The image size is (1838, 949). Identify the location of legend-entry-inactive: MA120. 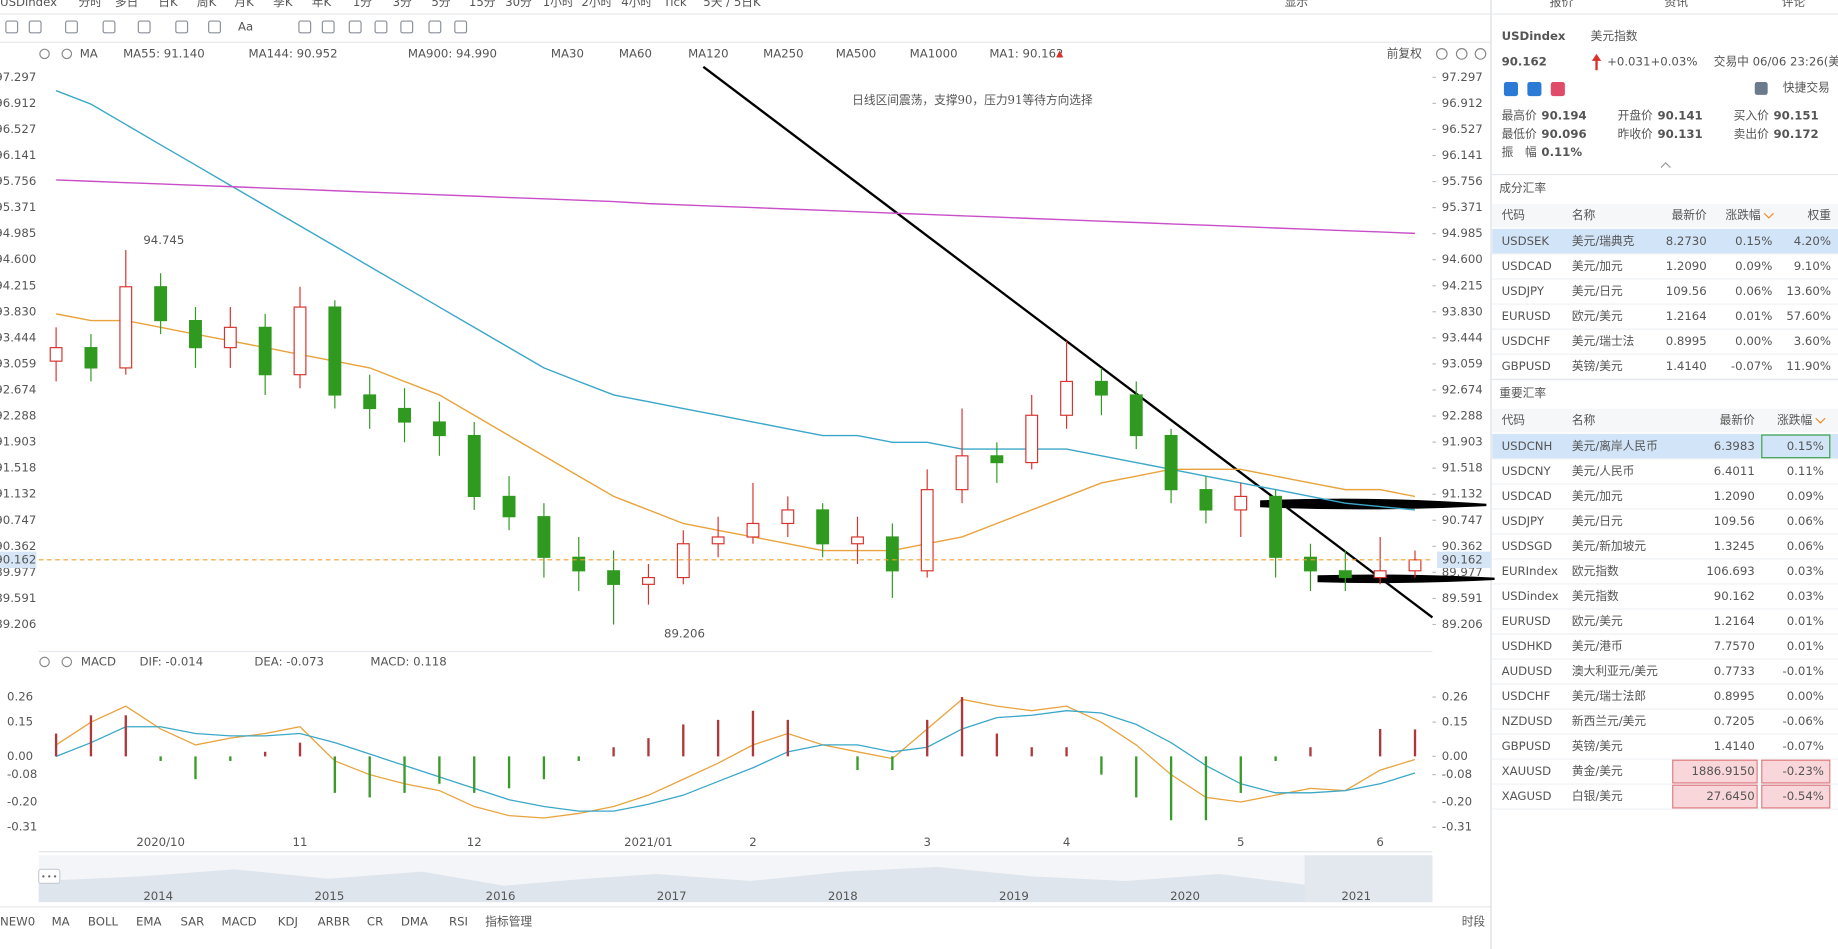
(708, 53).